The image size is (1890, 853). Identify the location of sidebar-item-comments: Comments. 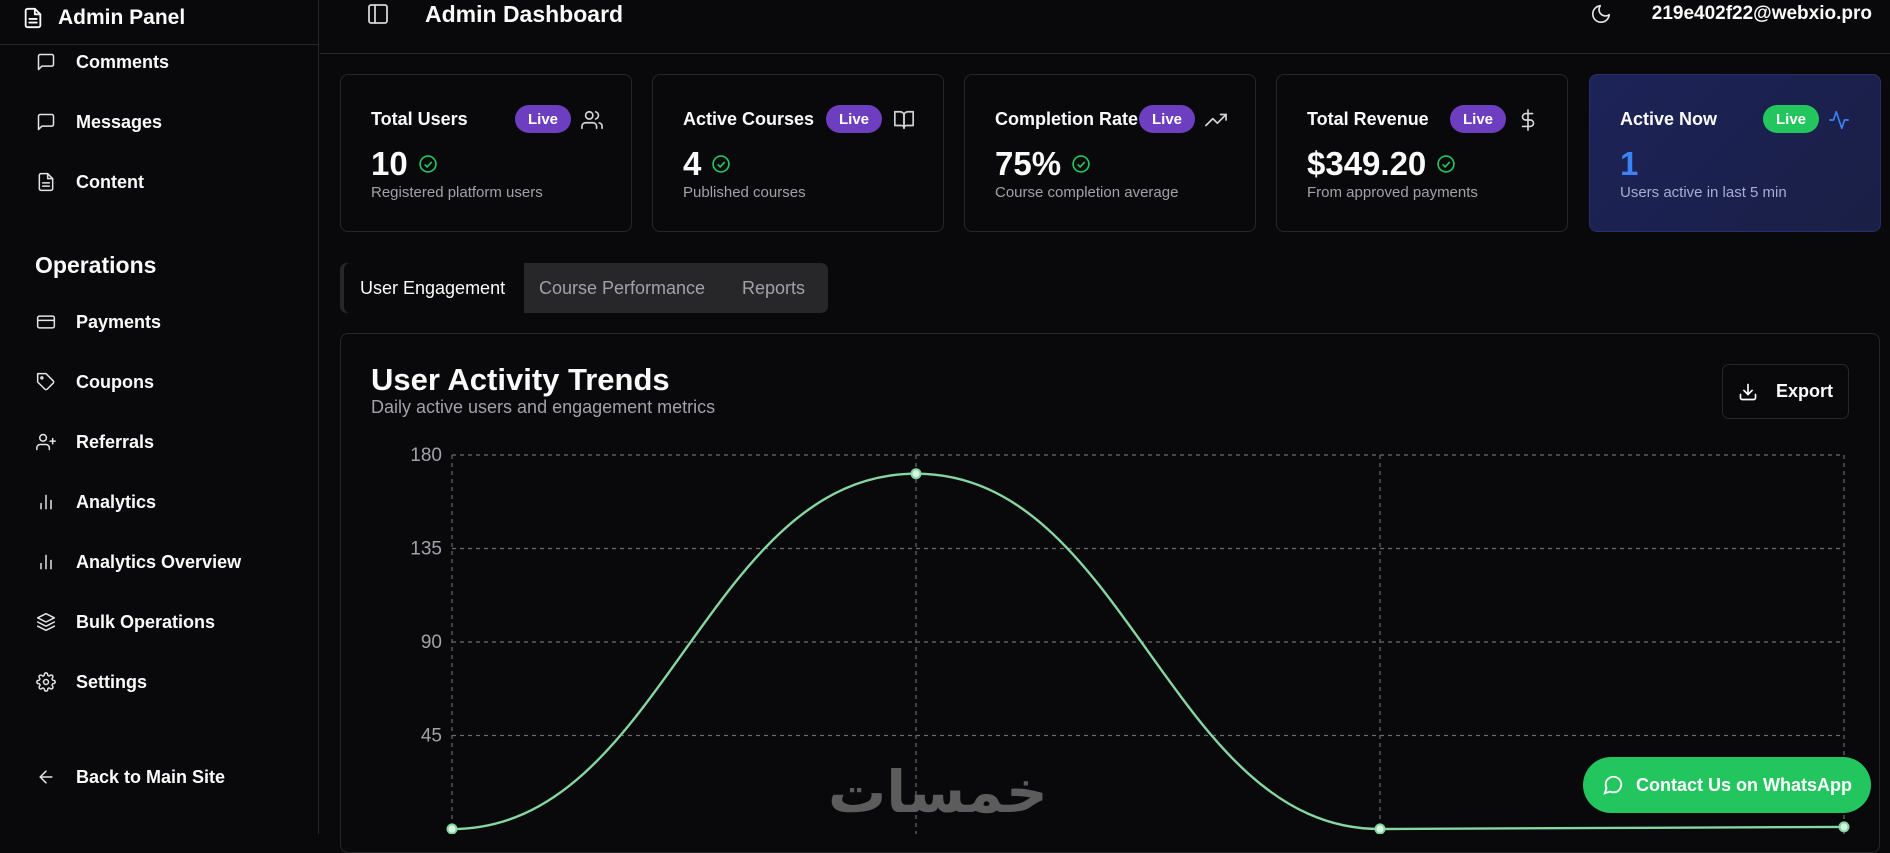
(102, 62).